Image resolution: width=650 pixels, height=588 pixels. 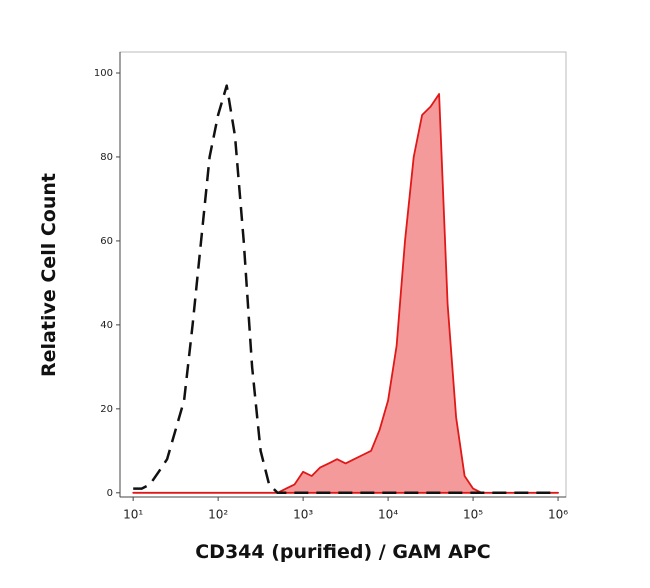 I want to click on x-tick-label: 10⁶, so click(x=558, y=515).